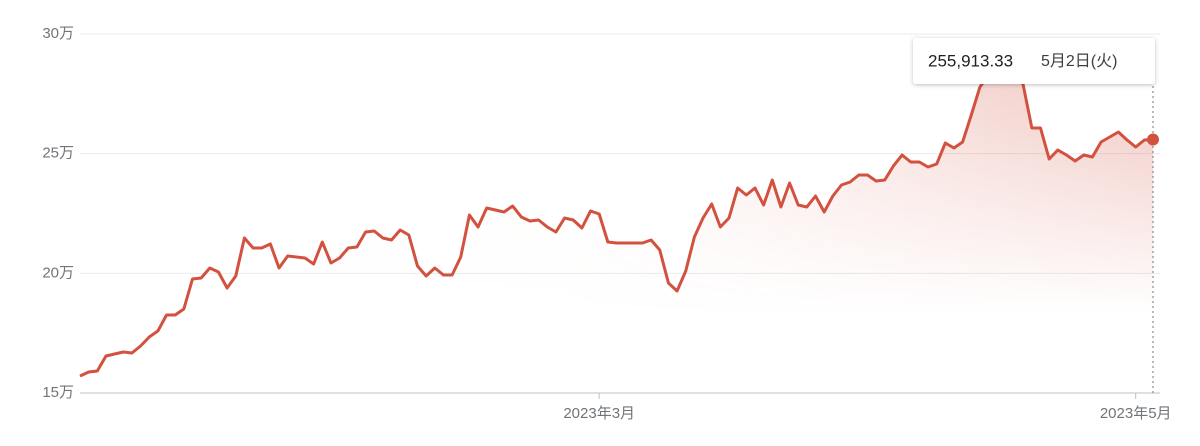  What do you see at coordinates (1136, 413) in the screenshot?
I see `x-tick-label: 2023年5月` at bounding box center [1136, 413].